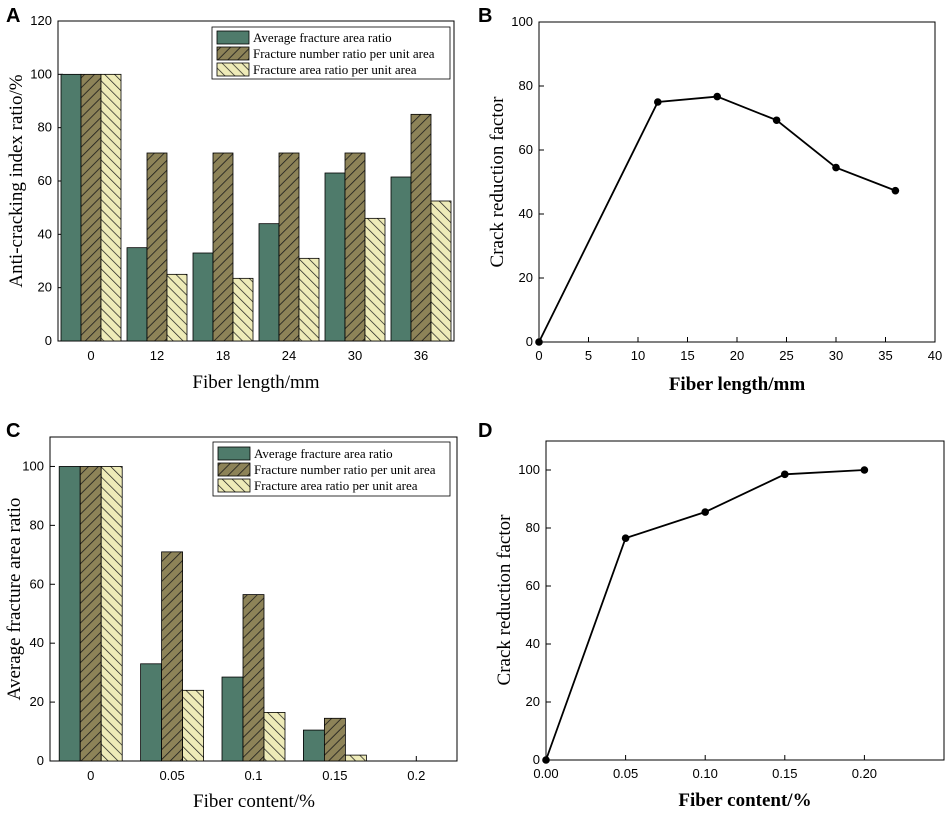 The image size is (948, 816). I want to click on panel-a-letter: A, so click(13, 16).